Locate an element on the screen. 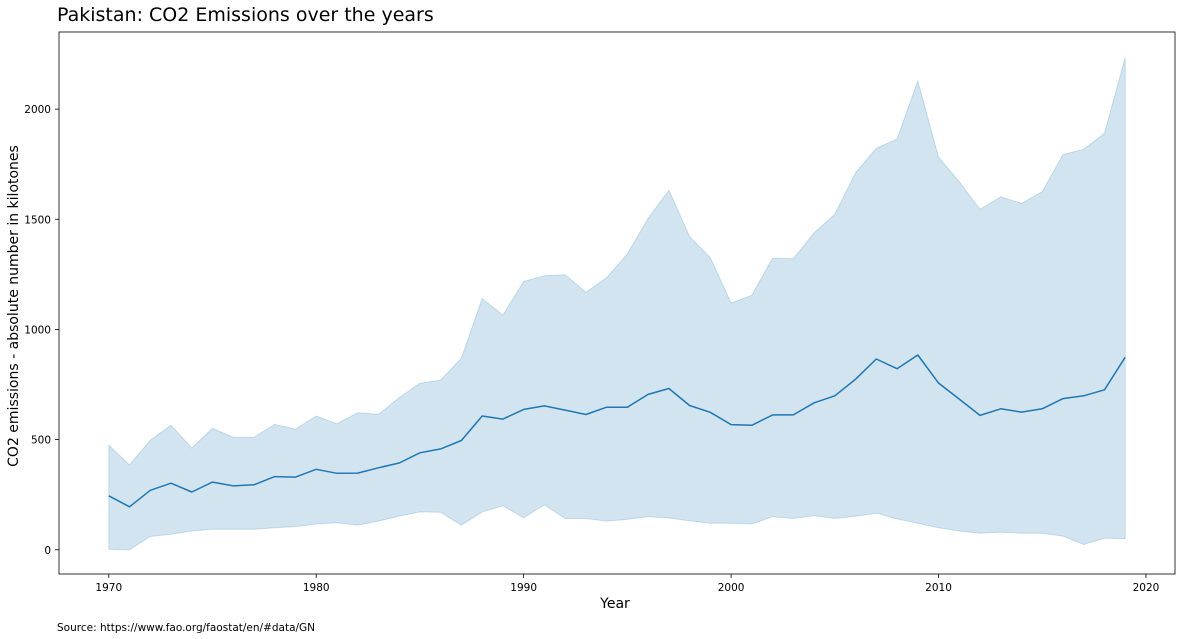 This screenshot has width=1180, height=639. x-tick-label: 2000 is located at coordinates (731, 588).